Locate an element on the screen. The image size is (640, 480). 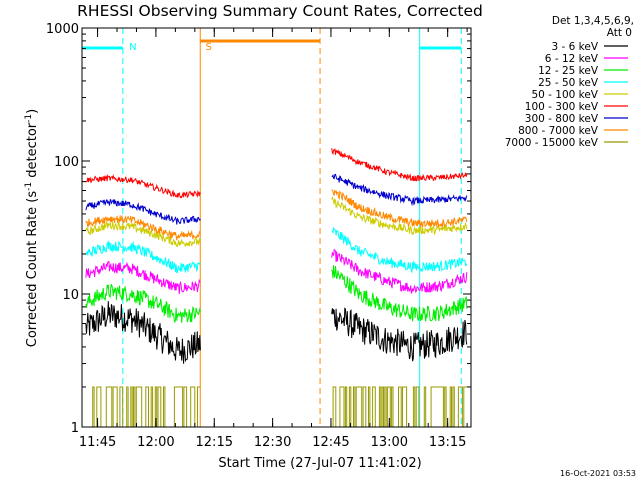
series-800-7000kev-left is located at coordinates (143, 228).